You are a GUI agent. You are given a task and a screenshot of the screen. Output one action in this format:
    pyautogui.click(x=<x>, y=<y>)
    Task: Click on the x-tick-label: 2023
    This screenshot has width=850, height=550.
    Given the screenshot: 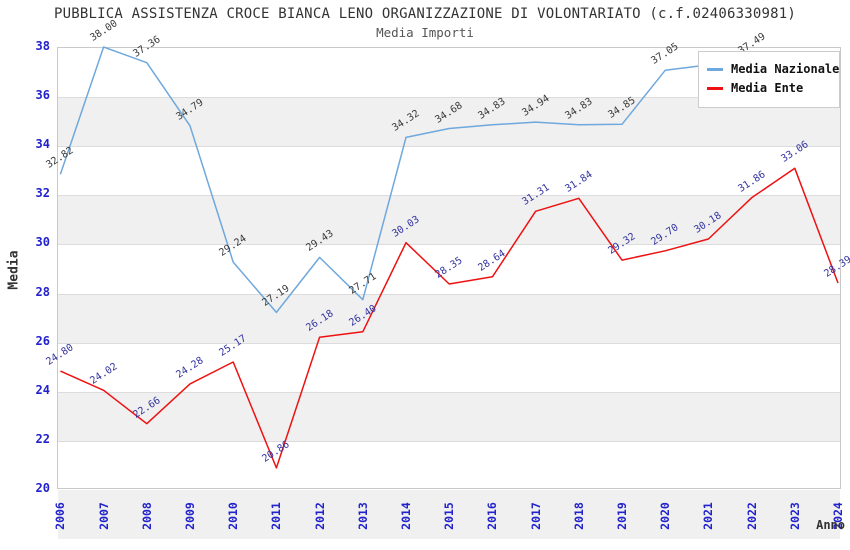 What is the action you would take?
    pyautogui.click(x=794, y=516)
    